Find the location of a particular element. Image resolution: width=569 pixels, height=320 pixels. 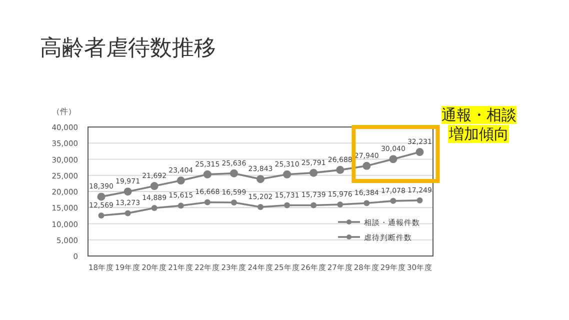

chart-title: 高齢者虐待数推移 is located at coordinates (128, 48).